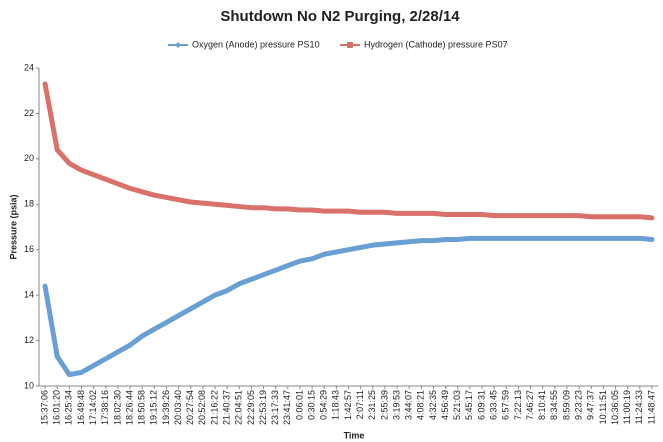  Describe the element at coordinates (263, 407) in the screenshot. I see `x-tick-label: 22:53:19` at that location.